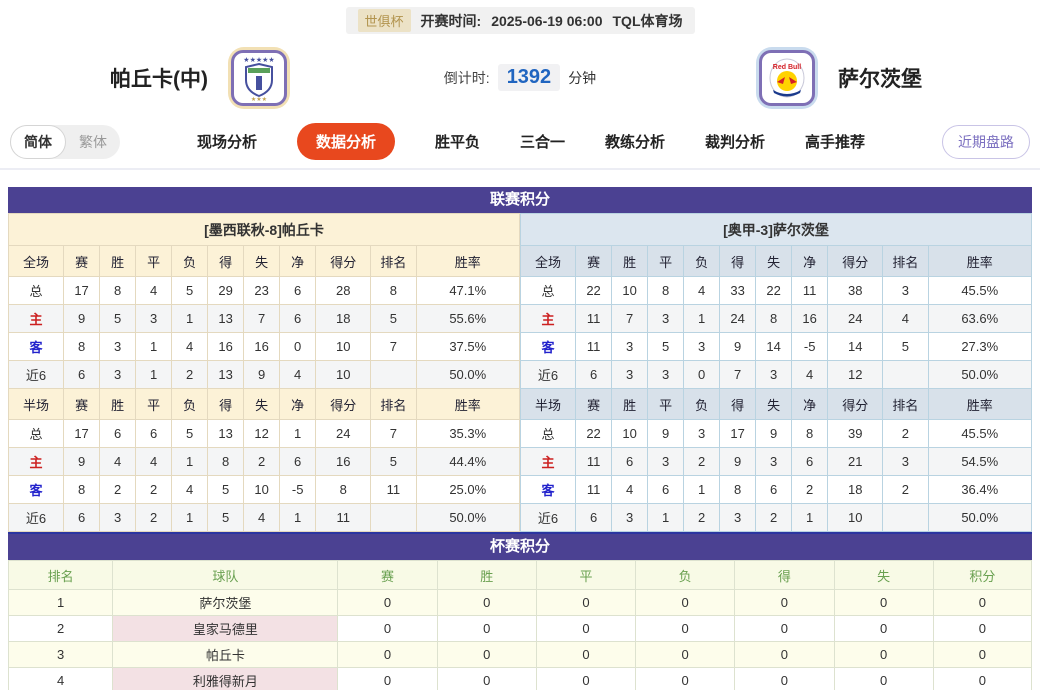 Image resolution: width=1040 pixels, height=690 pixels. I want to click on tab-胜平负: 胜平负, so click(457, 142).